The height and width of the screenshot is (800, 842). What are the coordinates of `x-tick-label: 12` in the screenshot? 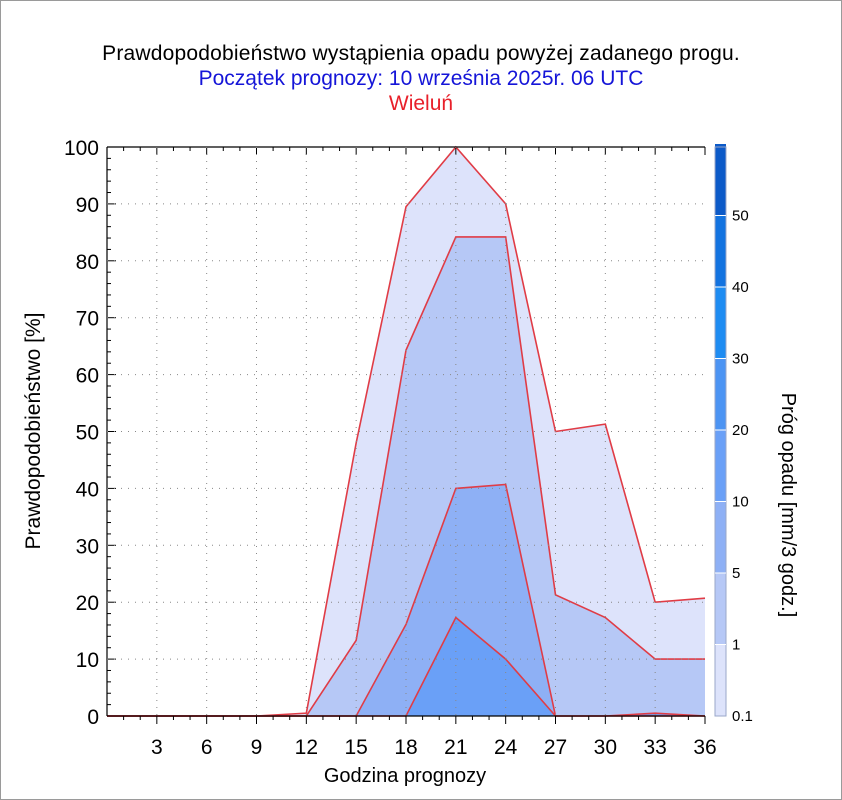 It's located at (306, 747).